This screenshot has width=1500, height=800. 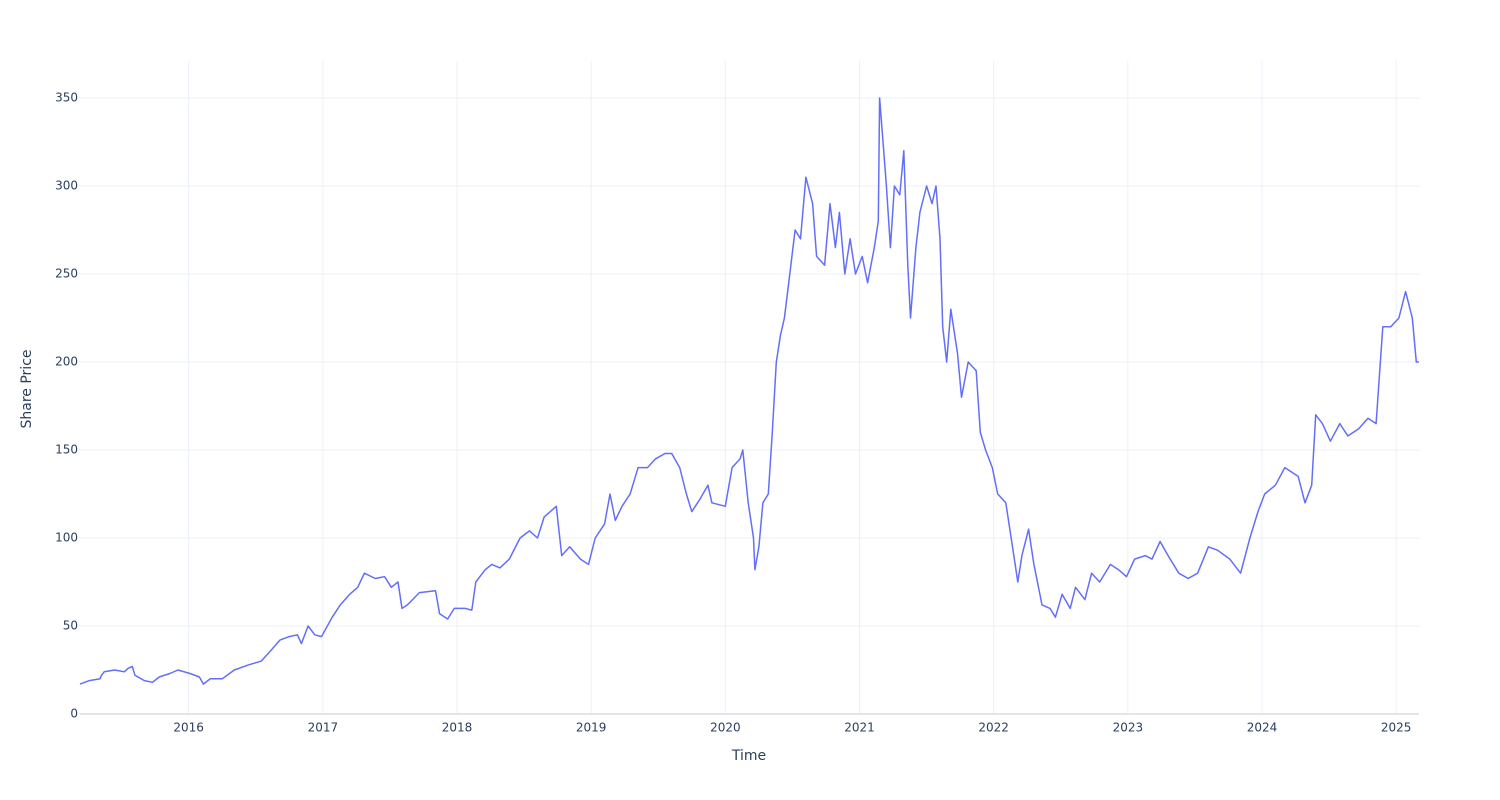 I want to click on x-tick-label: 2025, so click(x=1396, y=728).